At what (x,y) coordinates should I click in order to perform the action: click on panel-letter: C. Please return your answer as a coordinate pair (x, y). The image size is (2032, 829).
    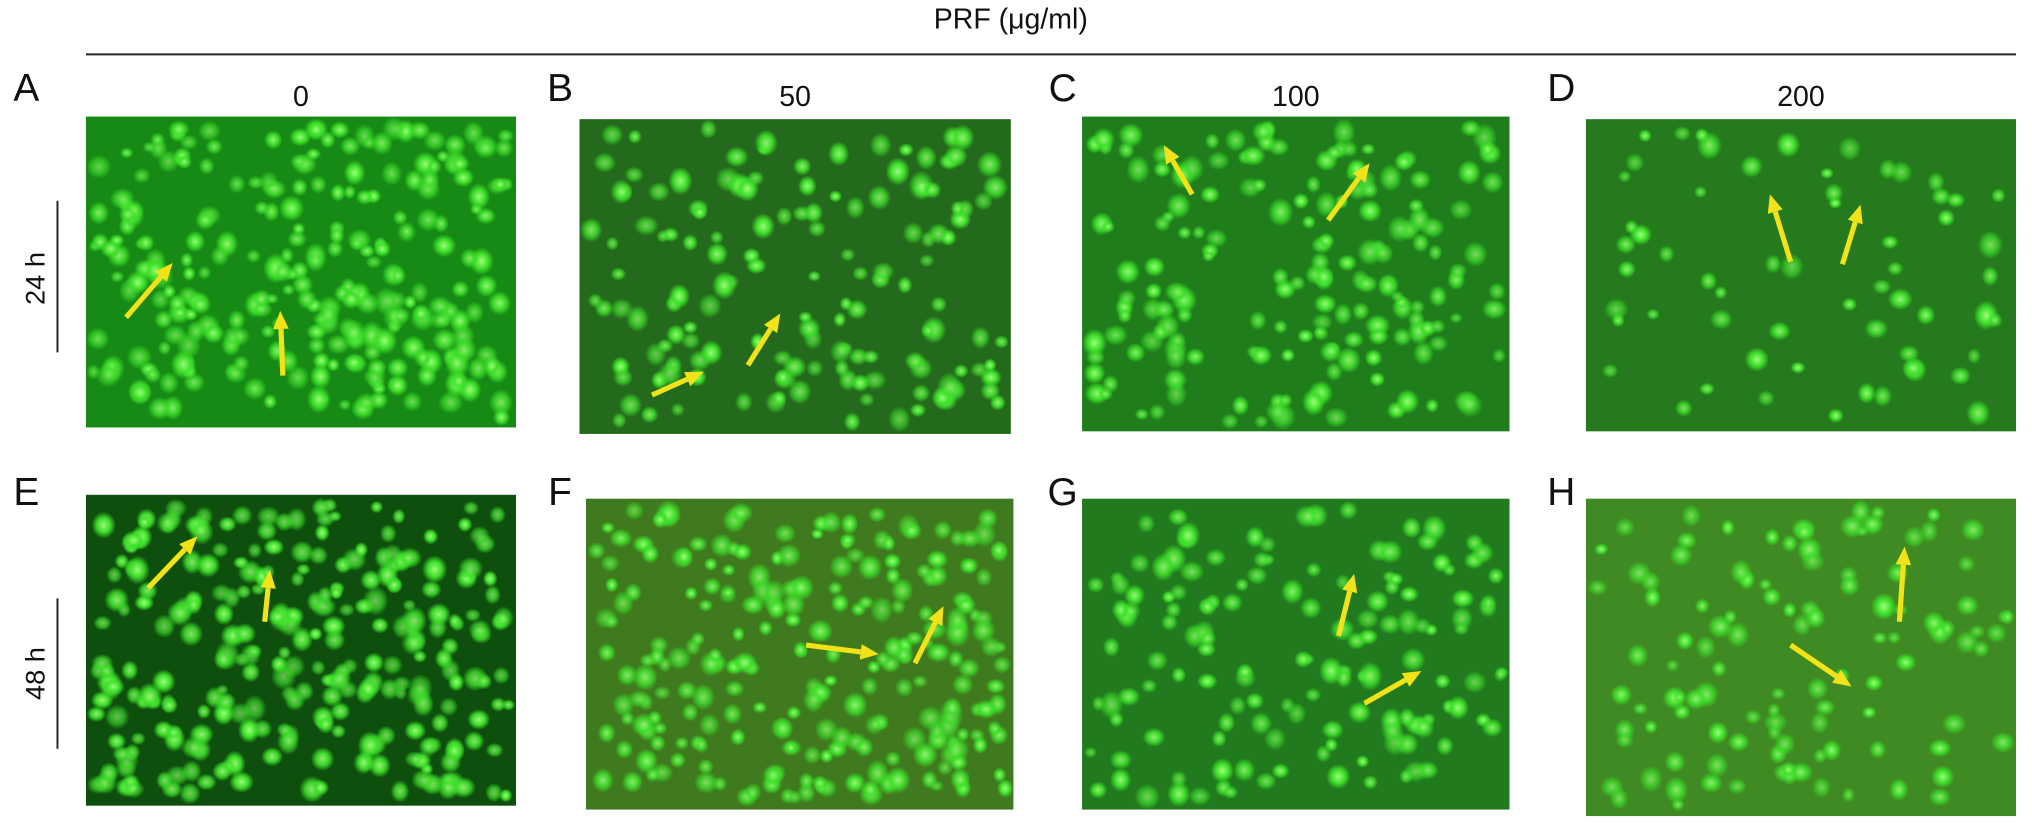
    Looking at the image, I should click on (1063, 88).